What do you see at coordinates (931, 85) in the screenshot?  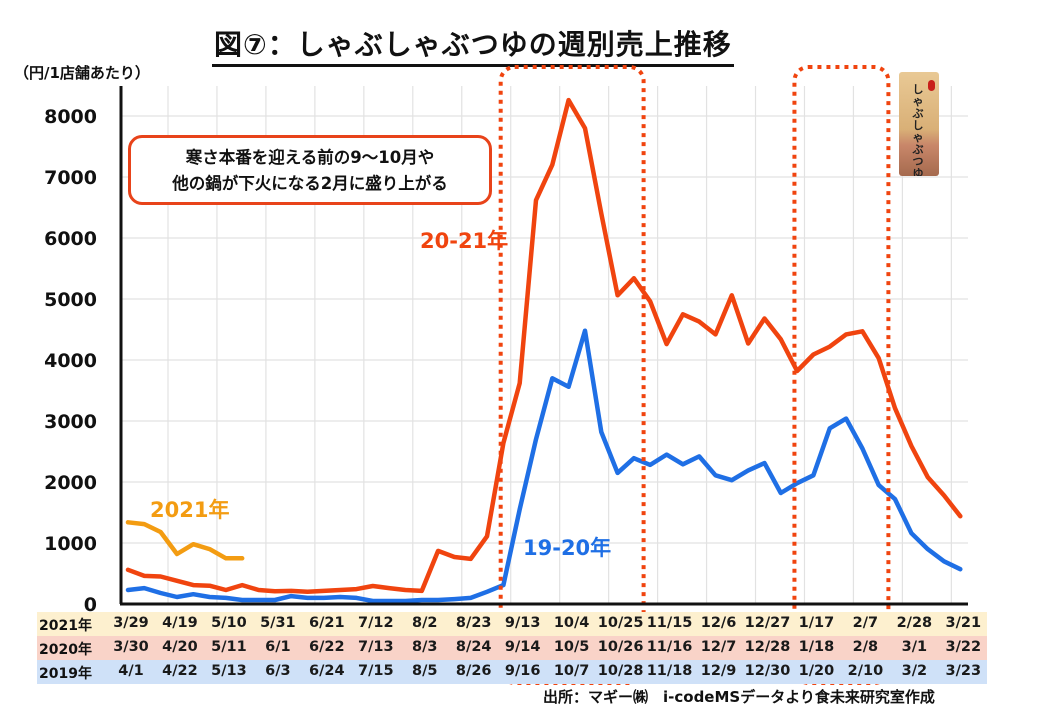 I see `brand-logo-icon` at bounding box center [931, 85].